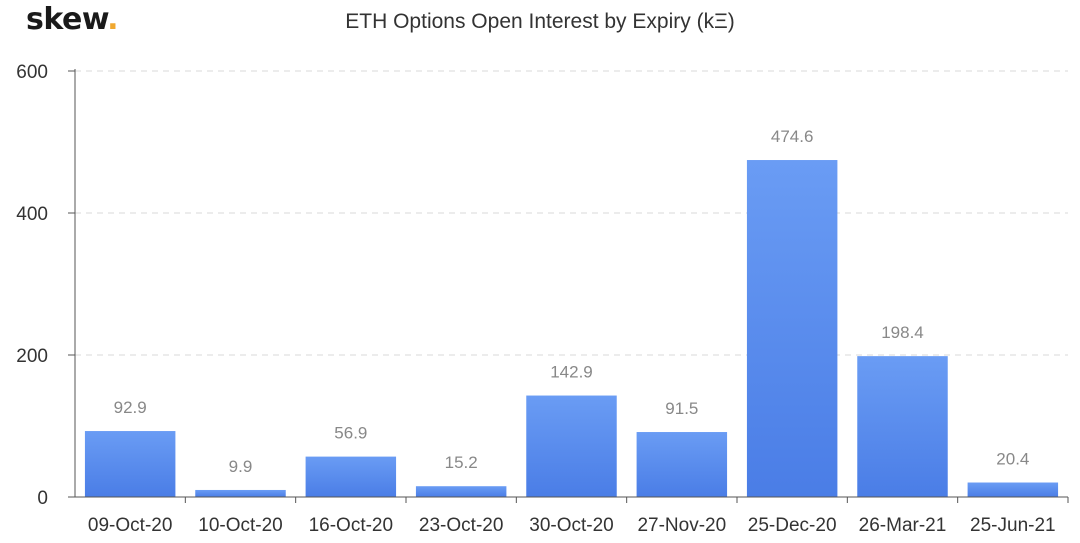 This screenshot has height=543, width=1080. Describe the element at coordinates (1013, 525) in the screenshot. I see `x-tick-label: 25-Jun-21` at that location.